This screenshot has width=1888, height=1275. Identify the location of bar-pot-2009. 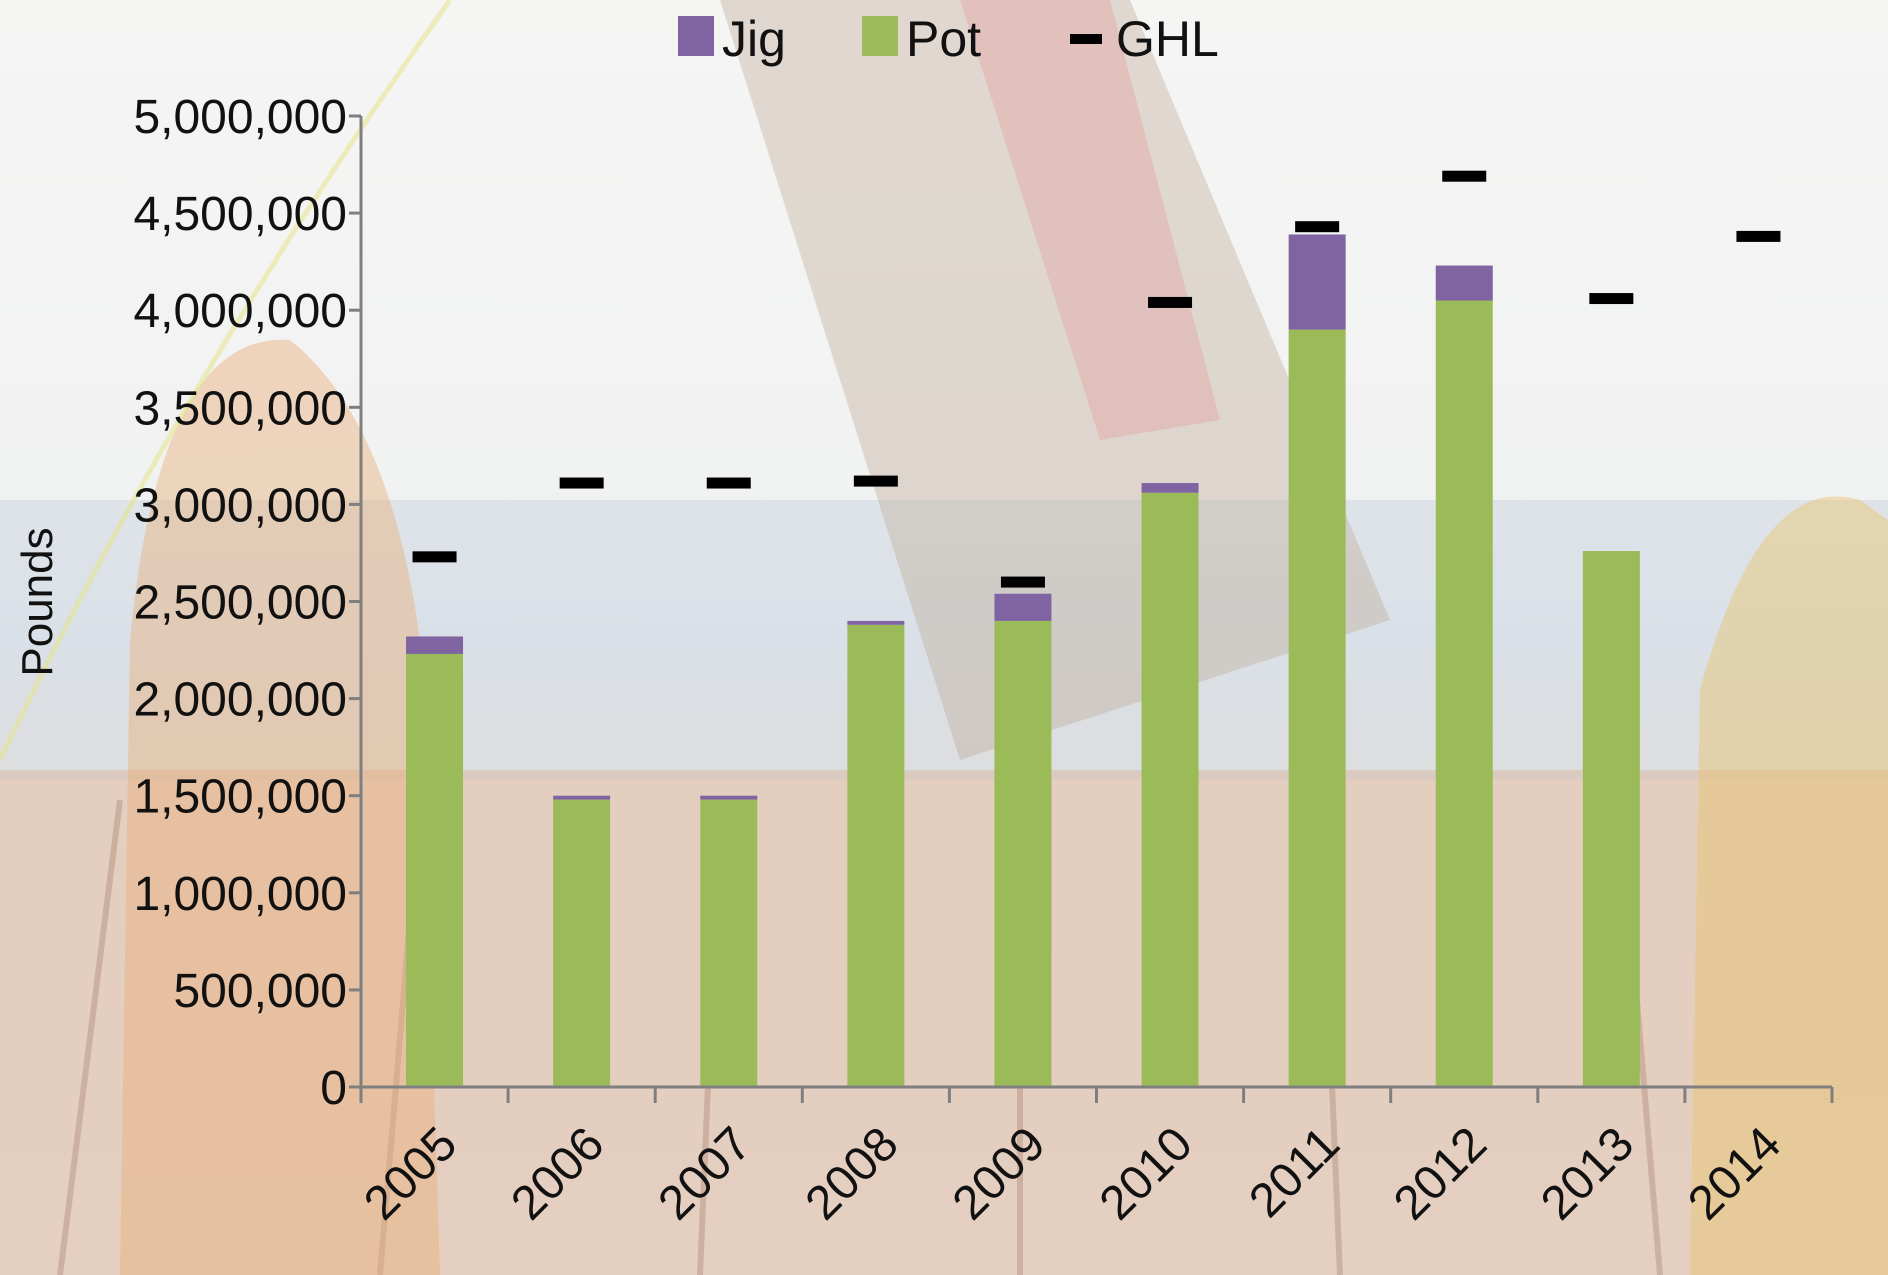
(1023, 853).